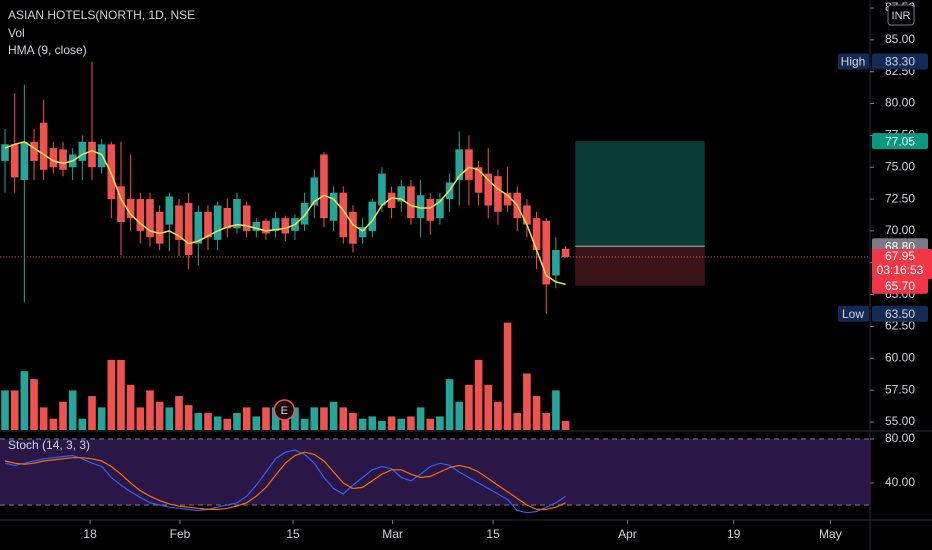 This screenshot has width=932, height=550. Describe the element at coordinates (900, 61) in the screenshot. I see `high_mark-badge` at that location.